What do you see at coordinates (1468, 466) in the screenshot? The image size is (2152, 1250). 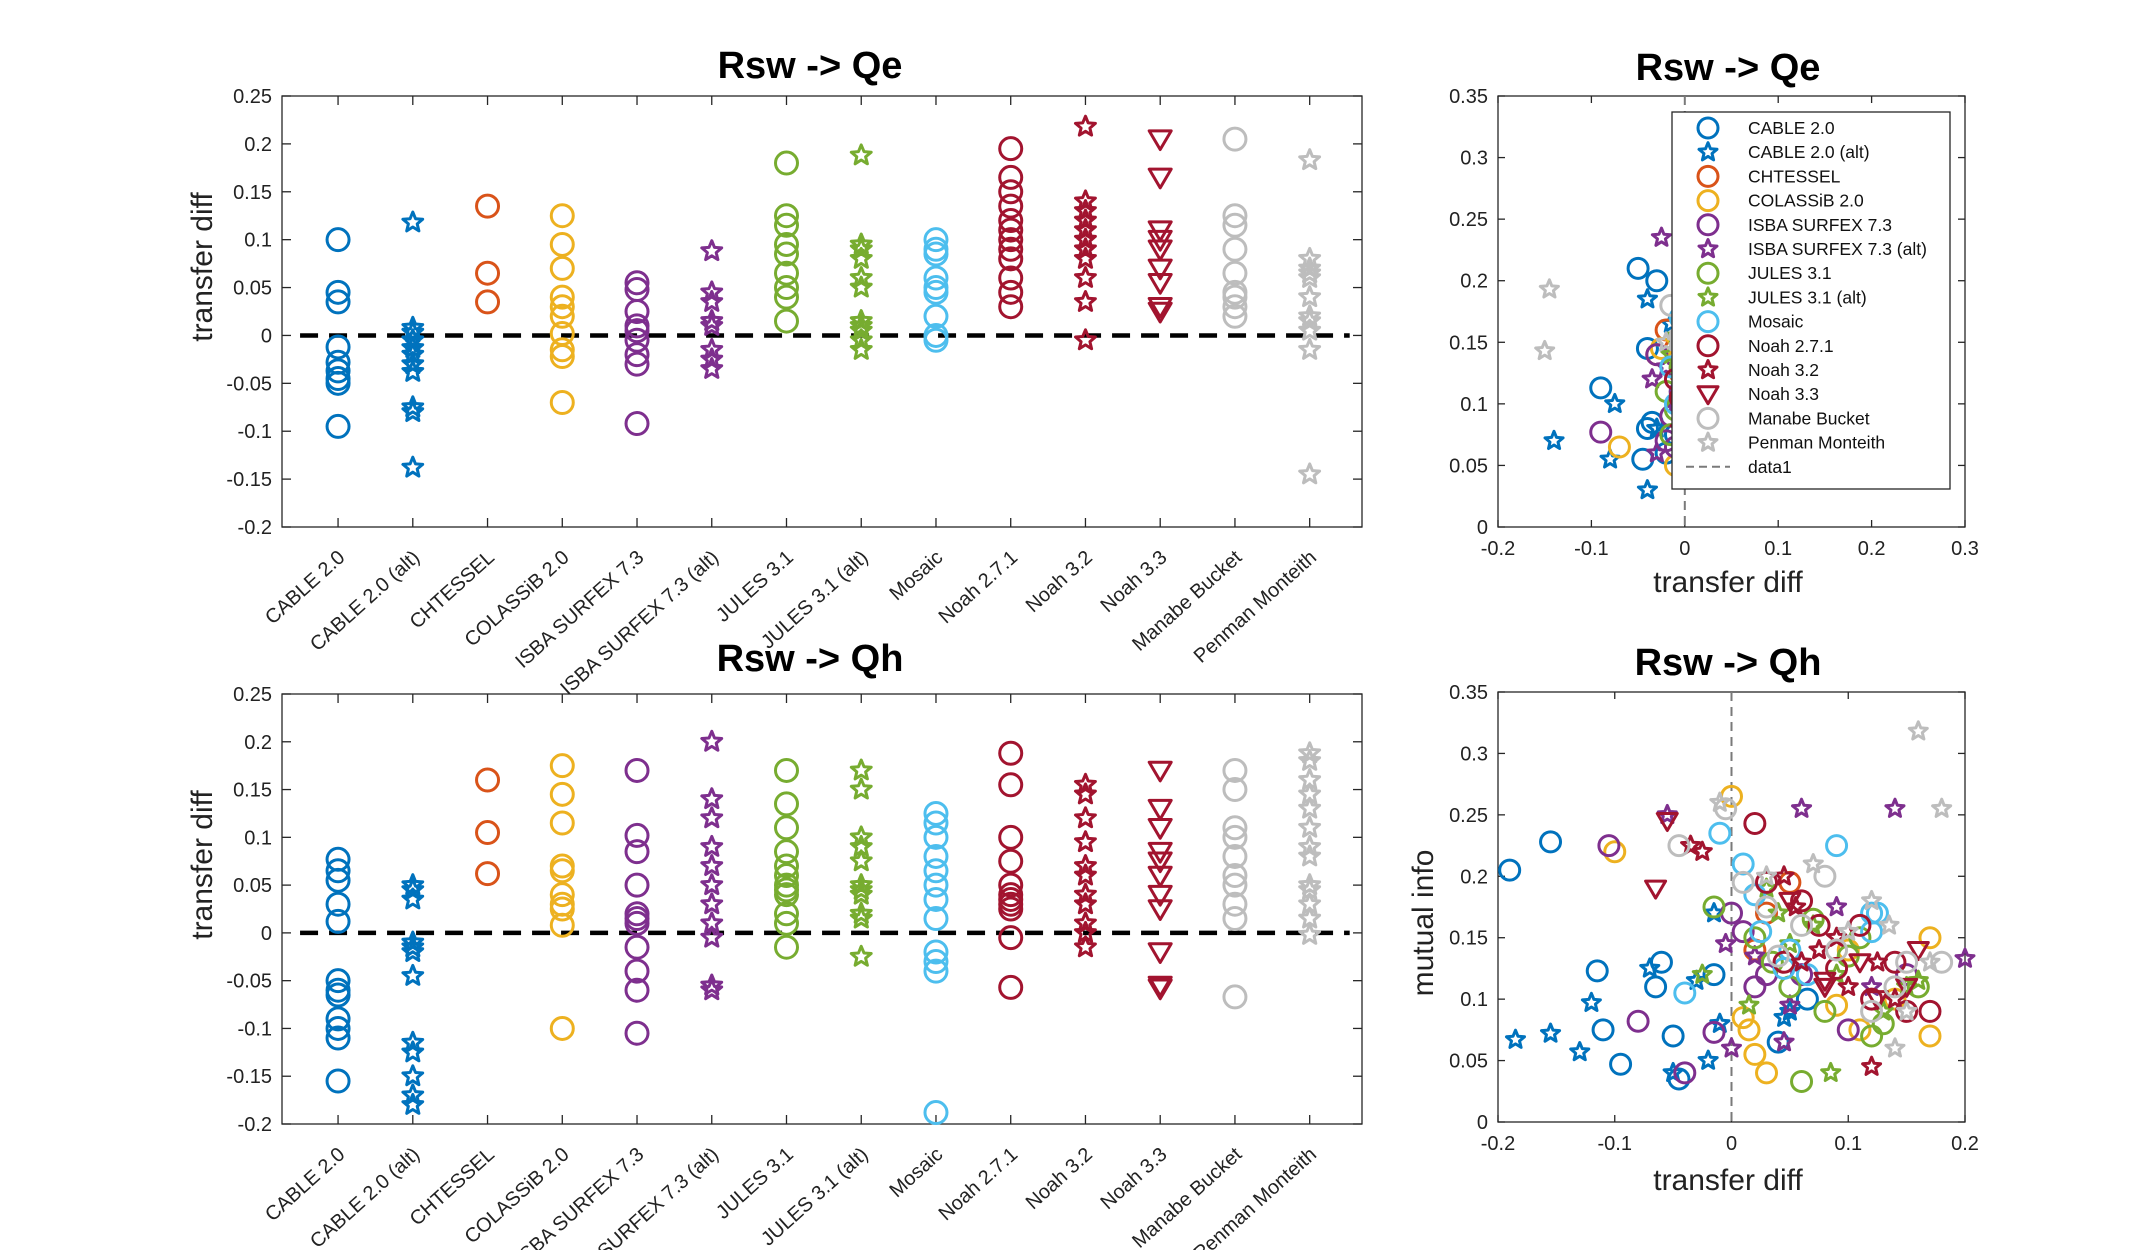 I see `y-tick-label: 0.05` at bounding box center [1468, 466].